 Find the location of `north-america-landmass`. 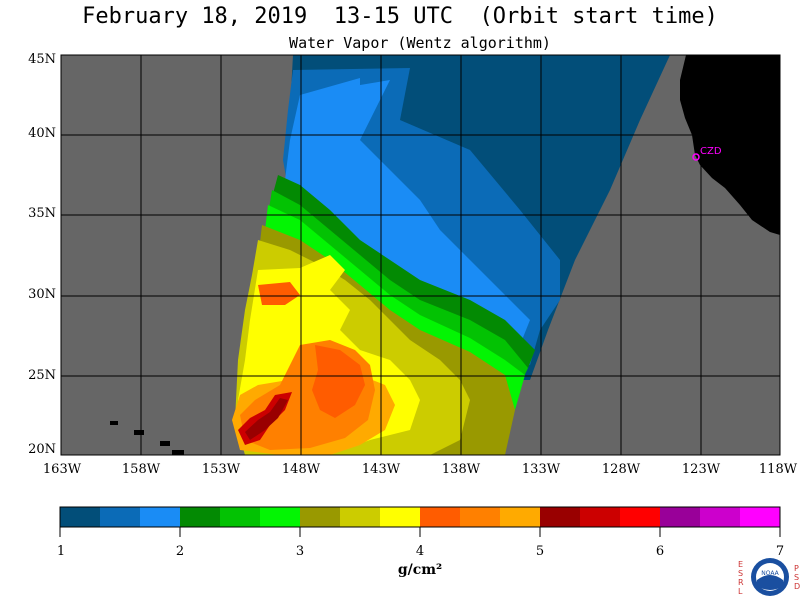

north-america-landmass is located at coordinates (730, 145).